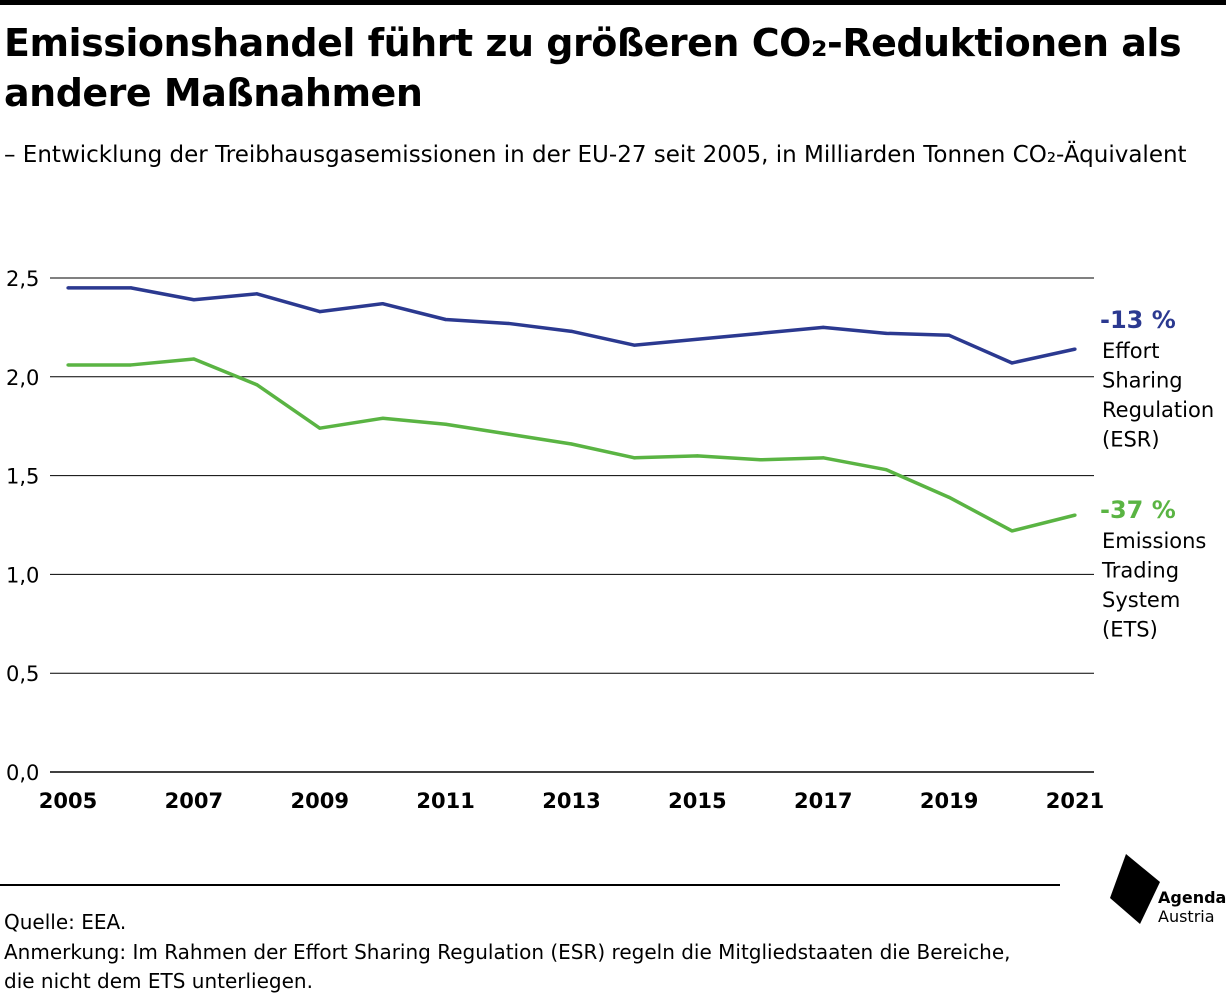 The height and width of the screenshot is (1000, 1226). I want to click on series-label-ets: Emissions, so click(1154, 541).